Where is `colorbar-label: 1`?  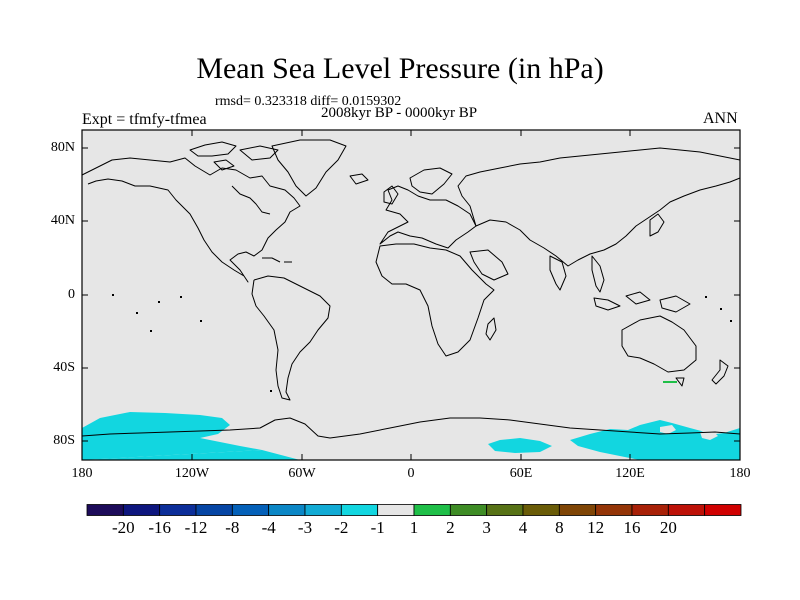
colorbar-label: 1 is located at coordinates (414, 527).